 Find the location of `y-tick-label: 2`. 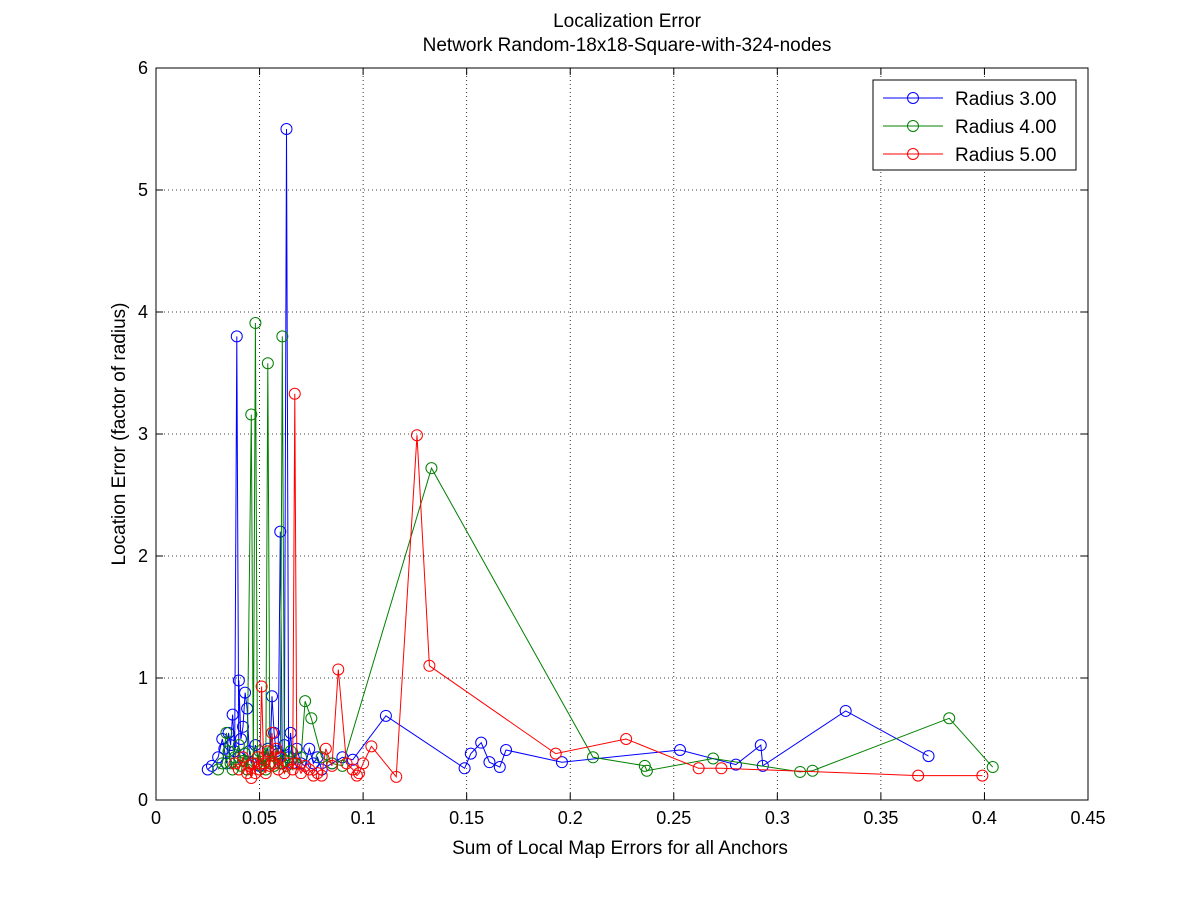

y-tick-label: 2 is located at coordinates (143, 556).